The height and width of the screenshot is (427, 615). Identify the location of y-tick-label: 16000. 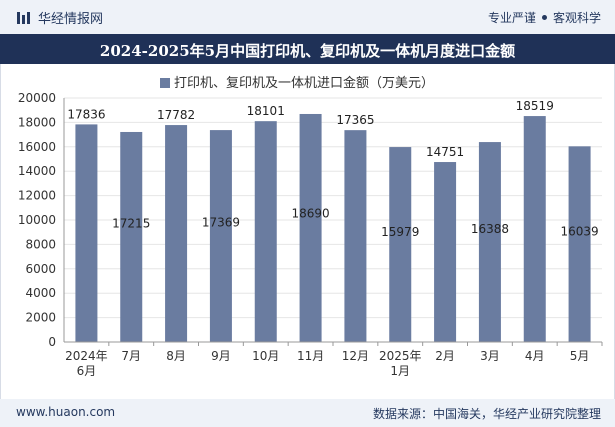
(37, 147).